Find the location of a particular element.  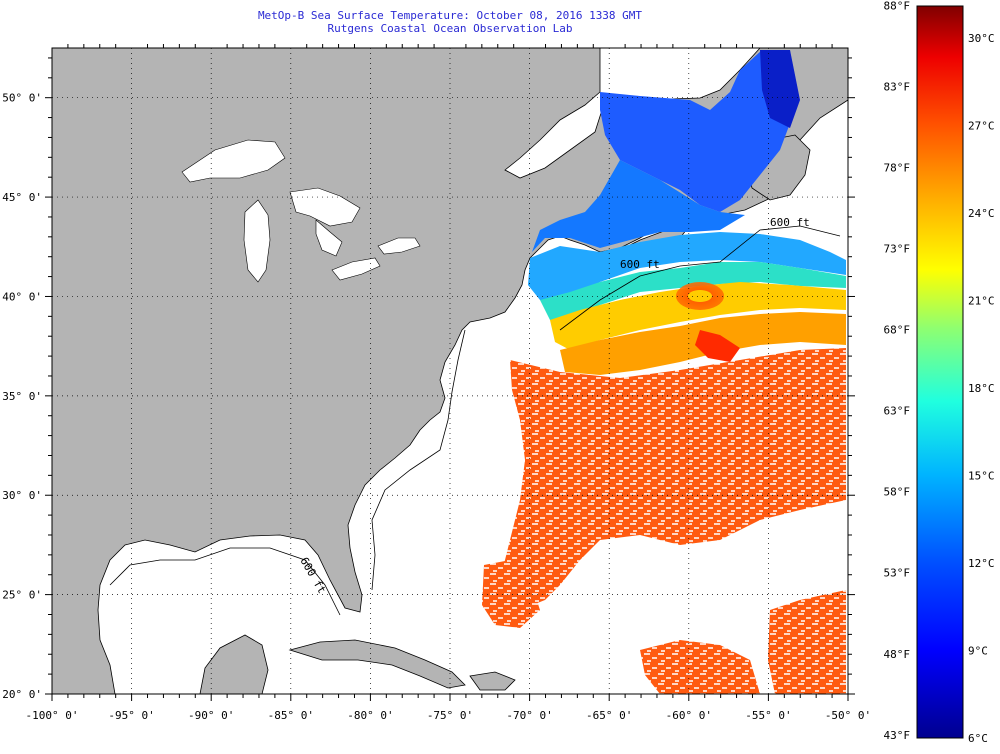

lon-tick-label: -90° 0' is located at coordinates (211, 715).